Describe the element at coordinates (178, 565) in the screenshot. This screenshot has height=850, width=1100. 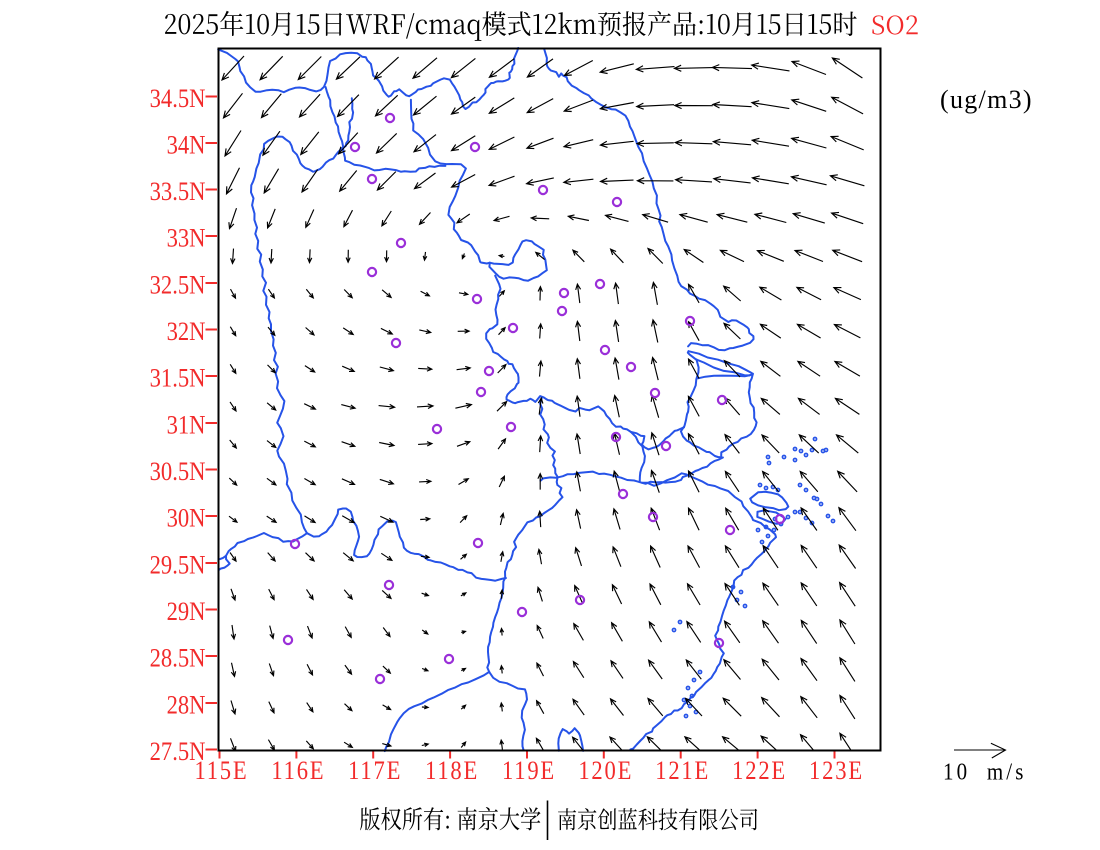
I see `svg-text: 29.5N` at that location.